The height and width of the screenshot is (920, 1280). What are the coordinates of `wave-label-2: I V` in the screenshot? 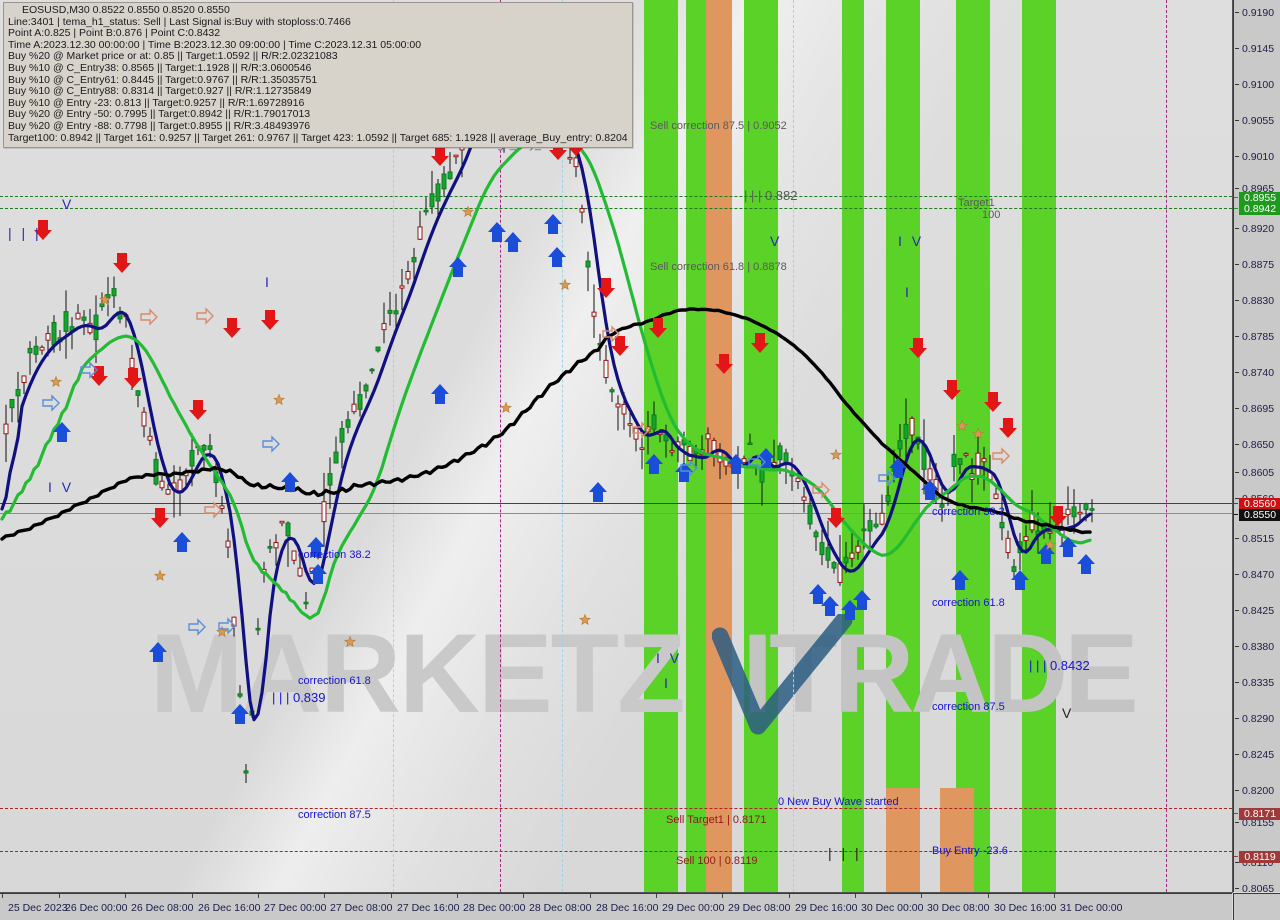 It's located at (61, 487).